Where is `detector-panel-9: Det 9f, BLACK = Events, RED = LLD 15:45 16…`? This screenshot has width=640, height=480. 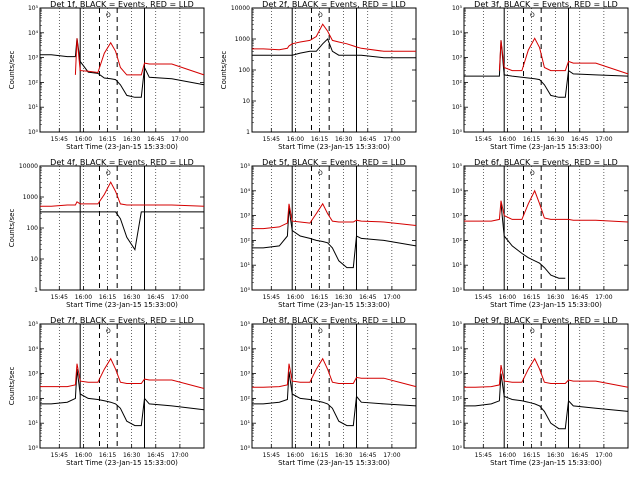
detector-panel-9: Det 9f, BLACK = Events, RED = LLD 15:45 16… is located at coordinates (540, 391).